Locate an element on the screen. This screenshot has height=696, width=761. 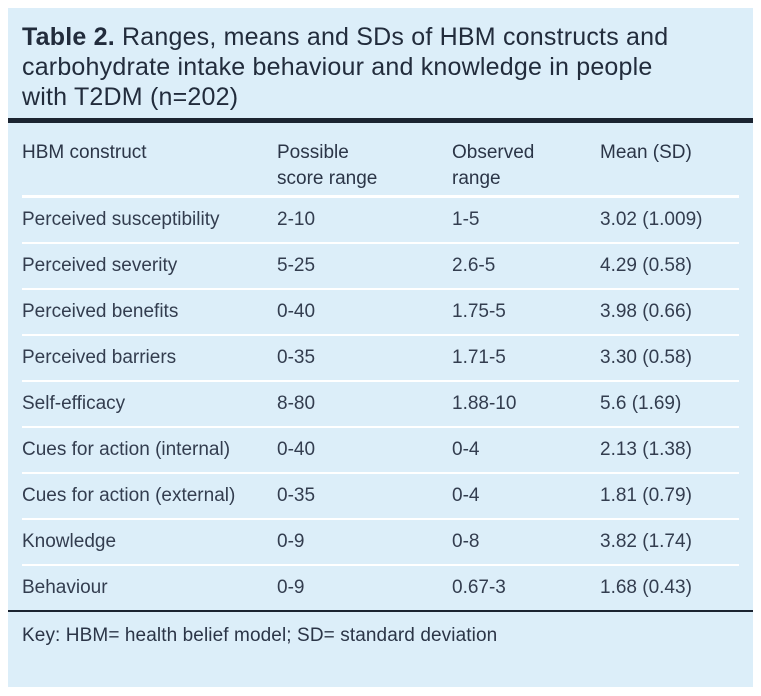
table-row: Perceived severity 5-25 2.6-5 4.29 (0.58) is located at coordinates (380, 265).